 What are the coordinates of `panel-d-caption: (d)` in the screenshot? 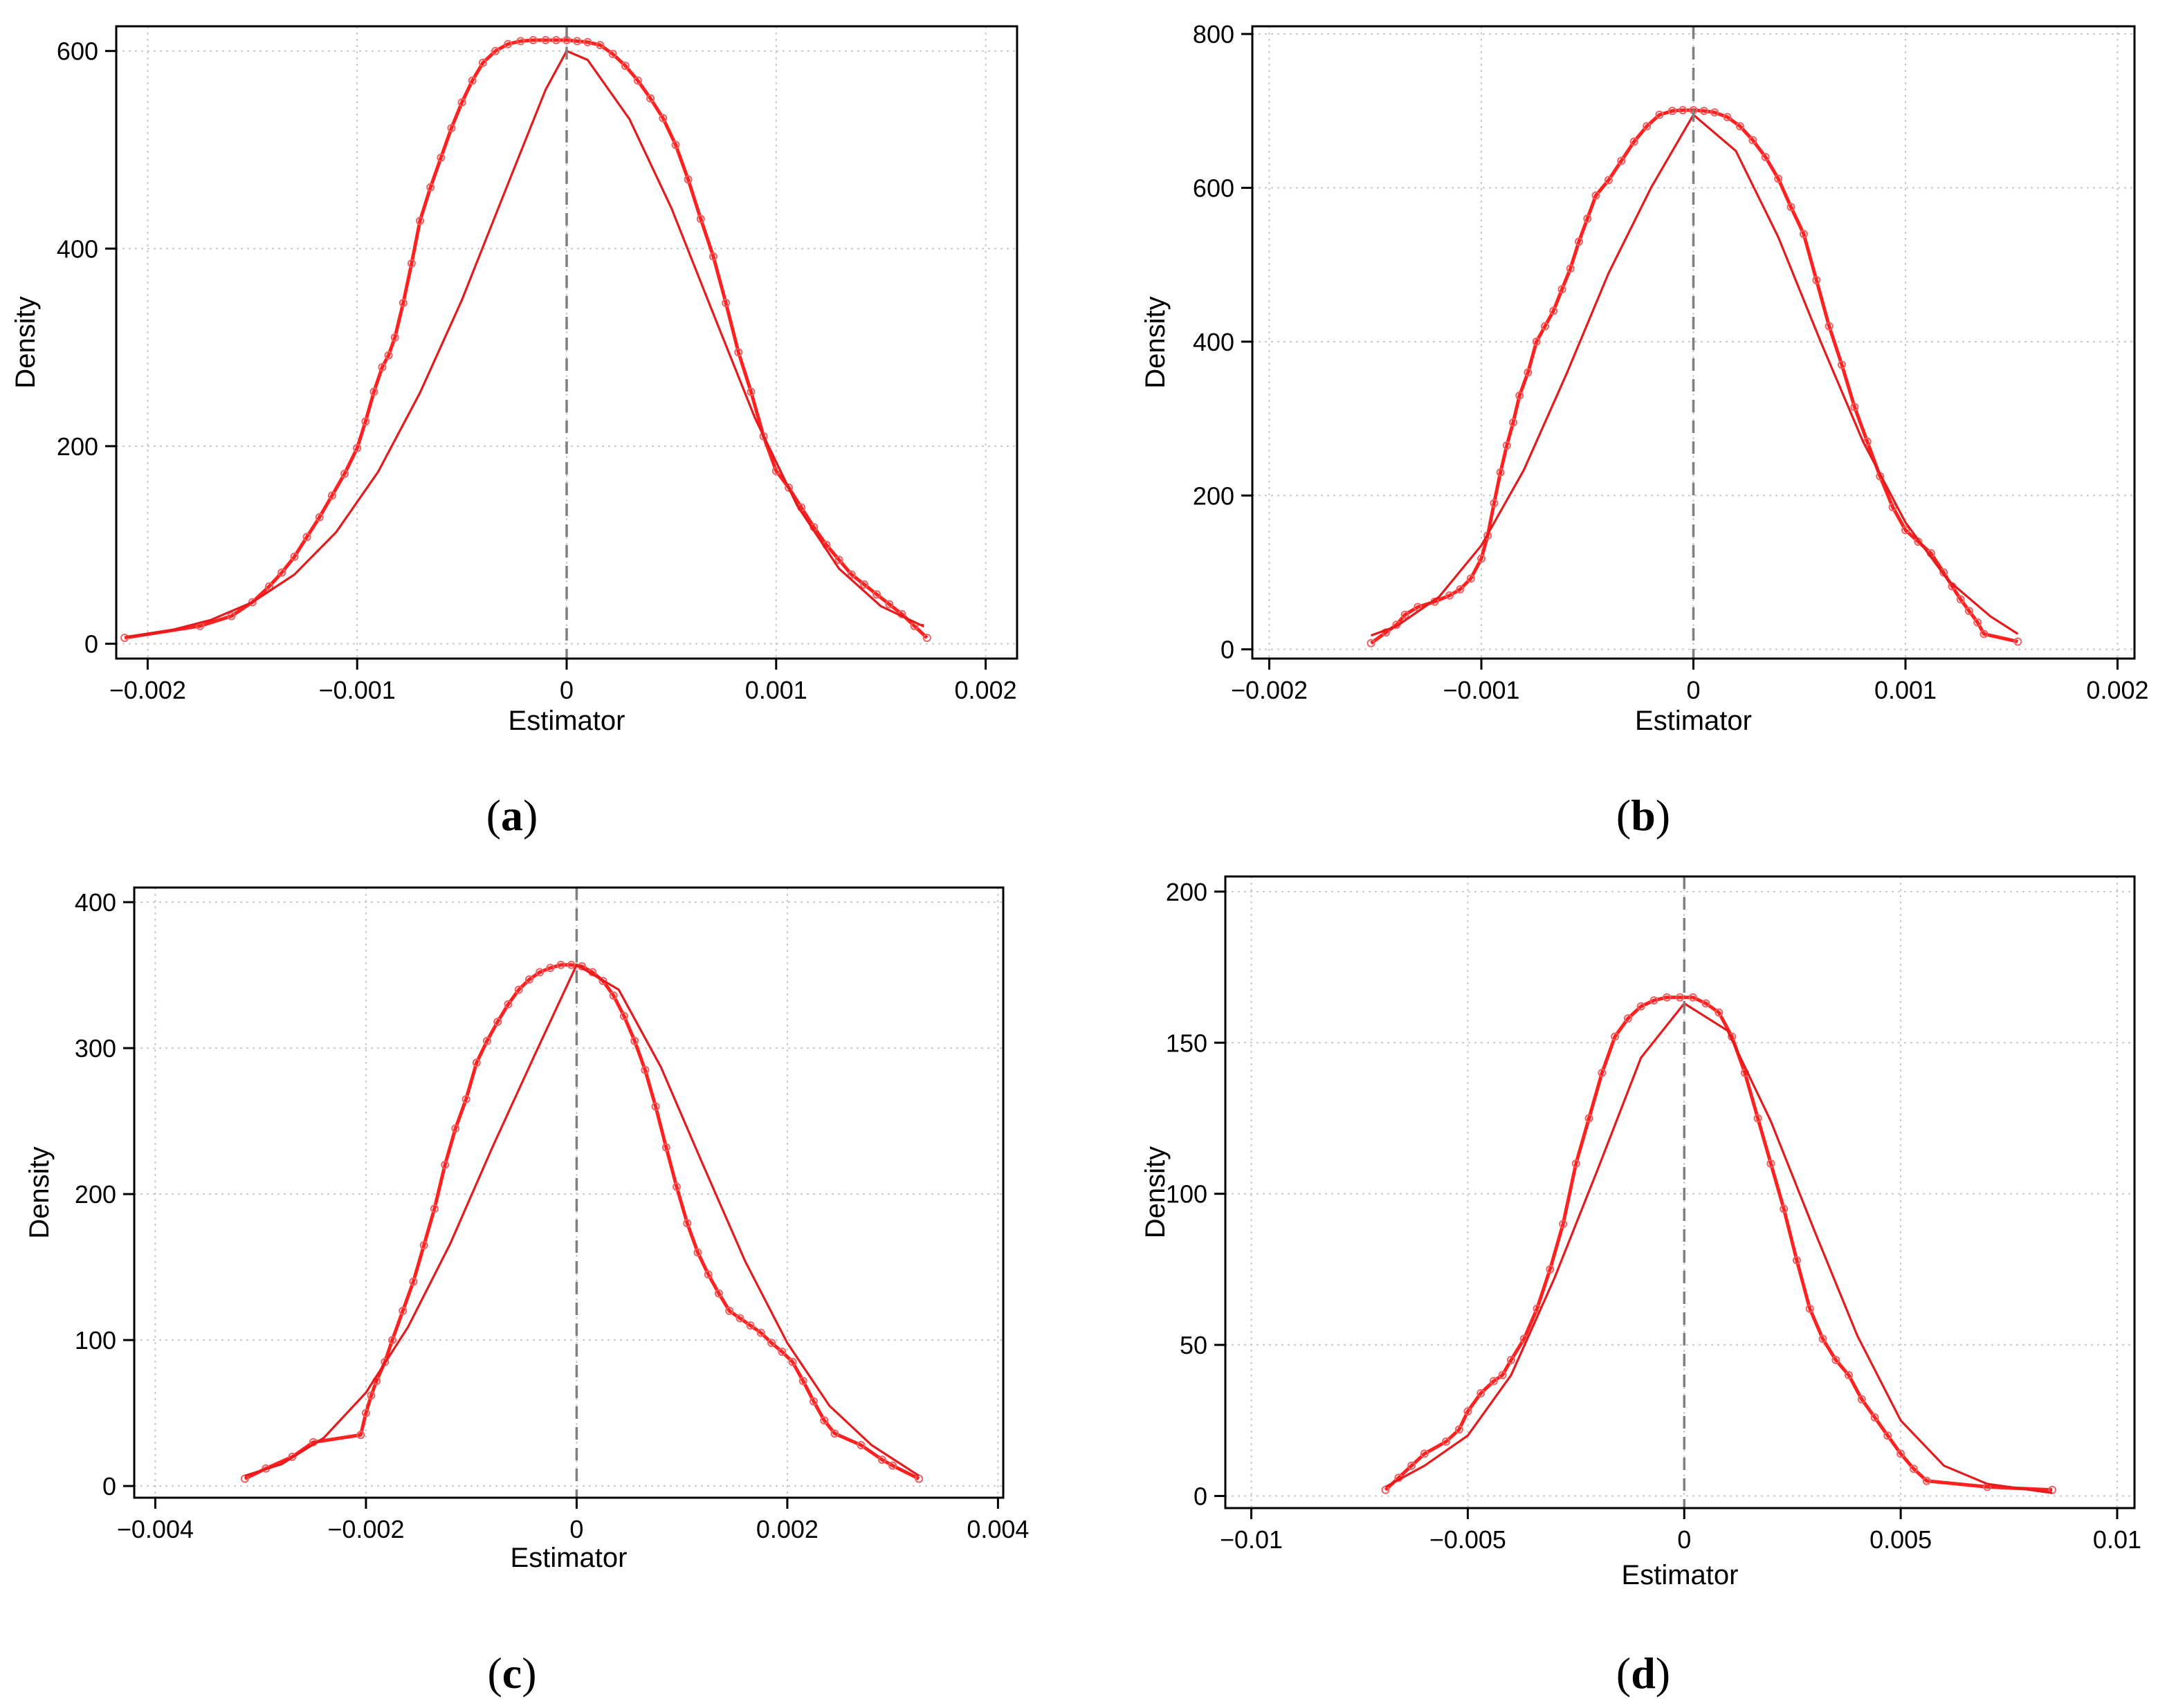 It's located at (1643, 1674).